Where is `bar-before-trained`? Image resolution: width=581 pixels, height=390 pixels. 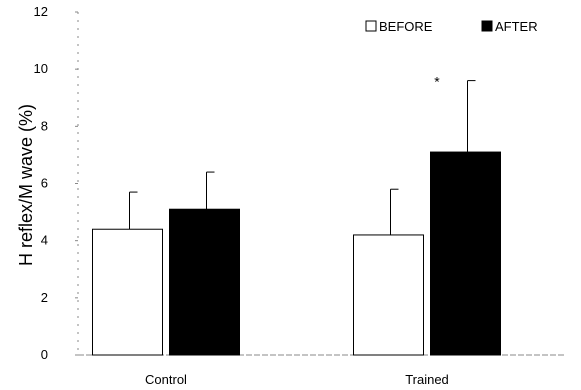
bar-before-trained is located at coordinates (388, 295).